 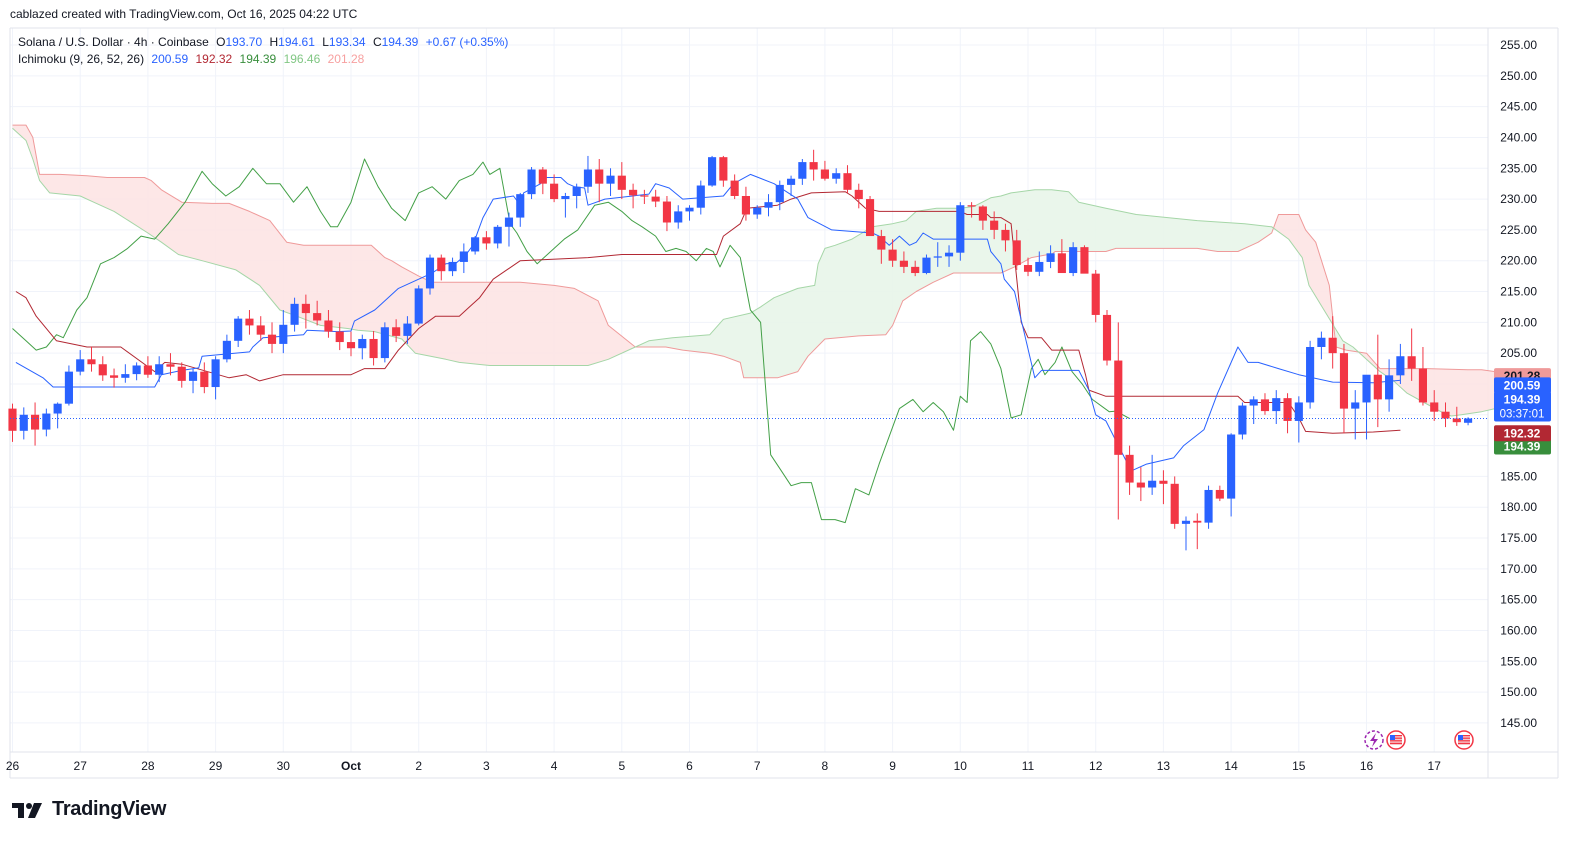 I want to click on event-icon-lightning, so click(x=1374, y=740).